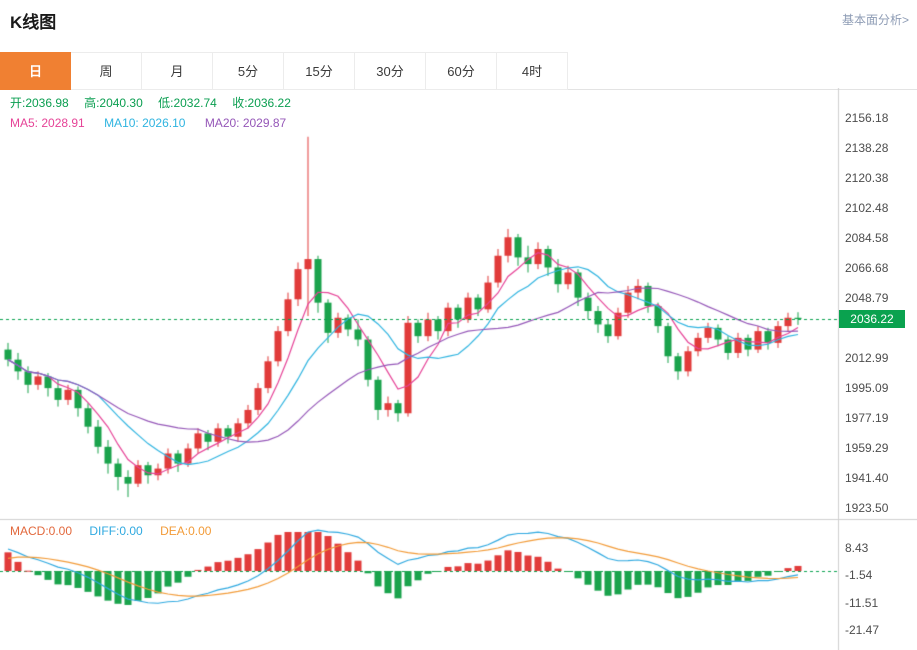 Image resolution: width=917 pixels, height=650 pixels. What do you see at coordinates (41, 531) in the screenshot?
I see `macd-value: MACD:0.00` at bounding box center [41, 531].